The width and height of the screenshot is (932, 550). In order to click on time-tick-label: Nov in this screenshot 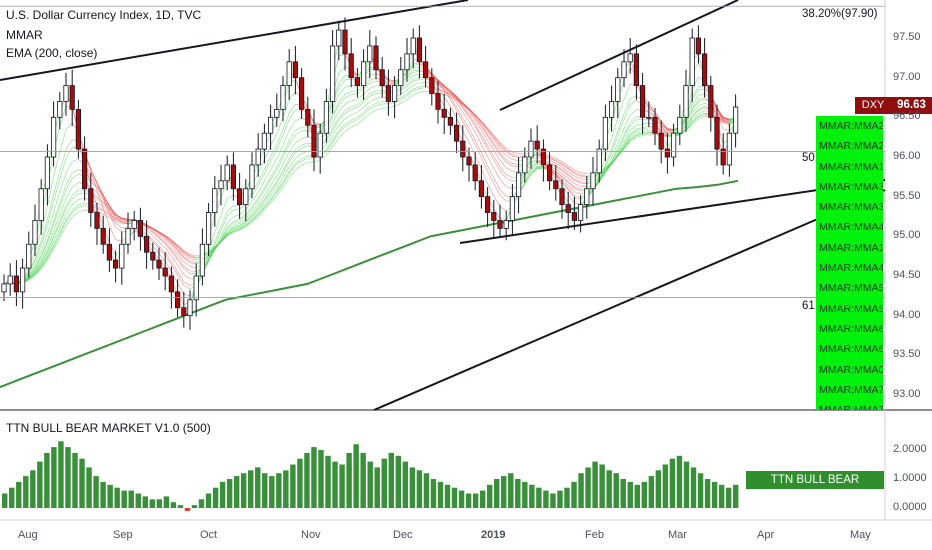, I will do `click(311, 535)`.